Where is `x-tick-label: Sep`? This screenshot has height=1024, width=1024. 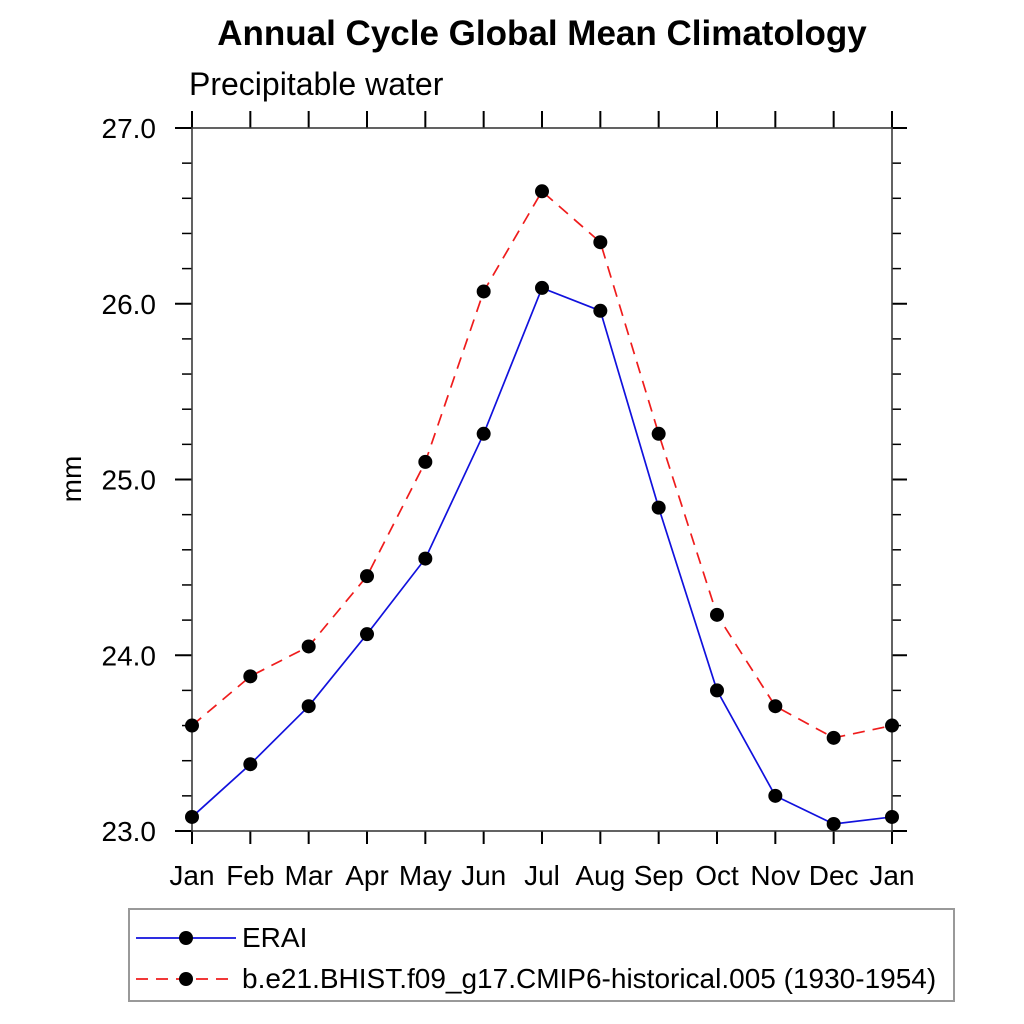
x-tick-label: Sep is located at coordinates (659, 875).